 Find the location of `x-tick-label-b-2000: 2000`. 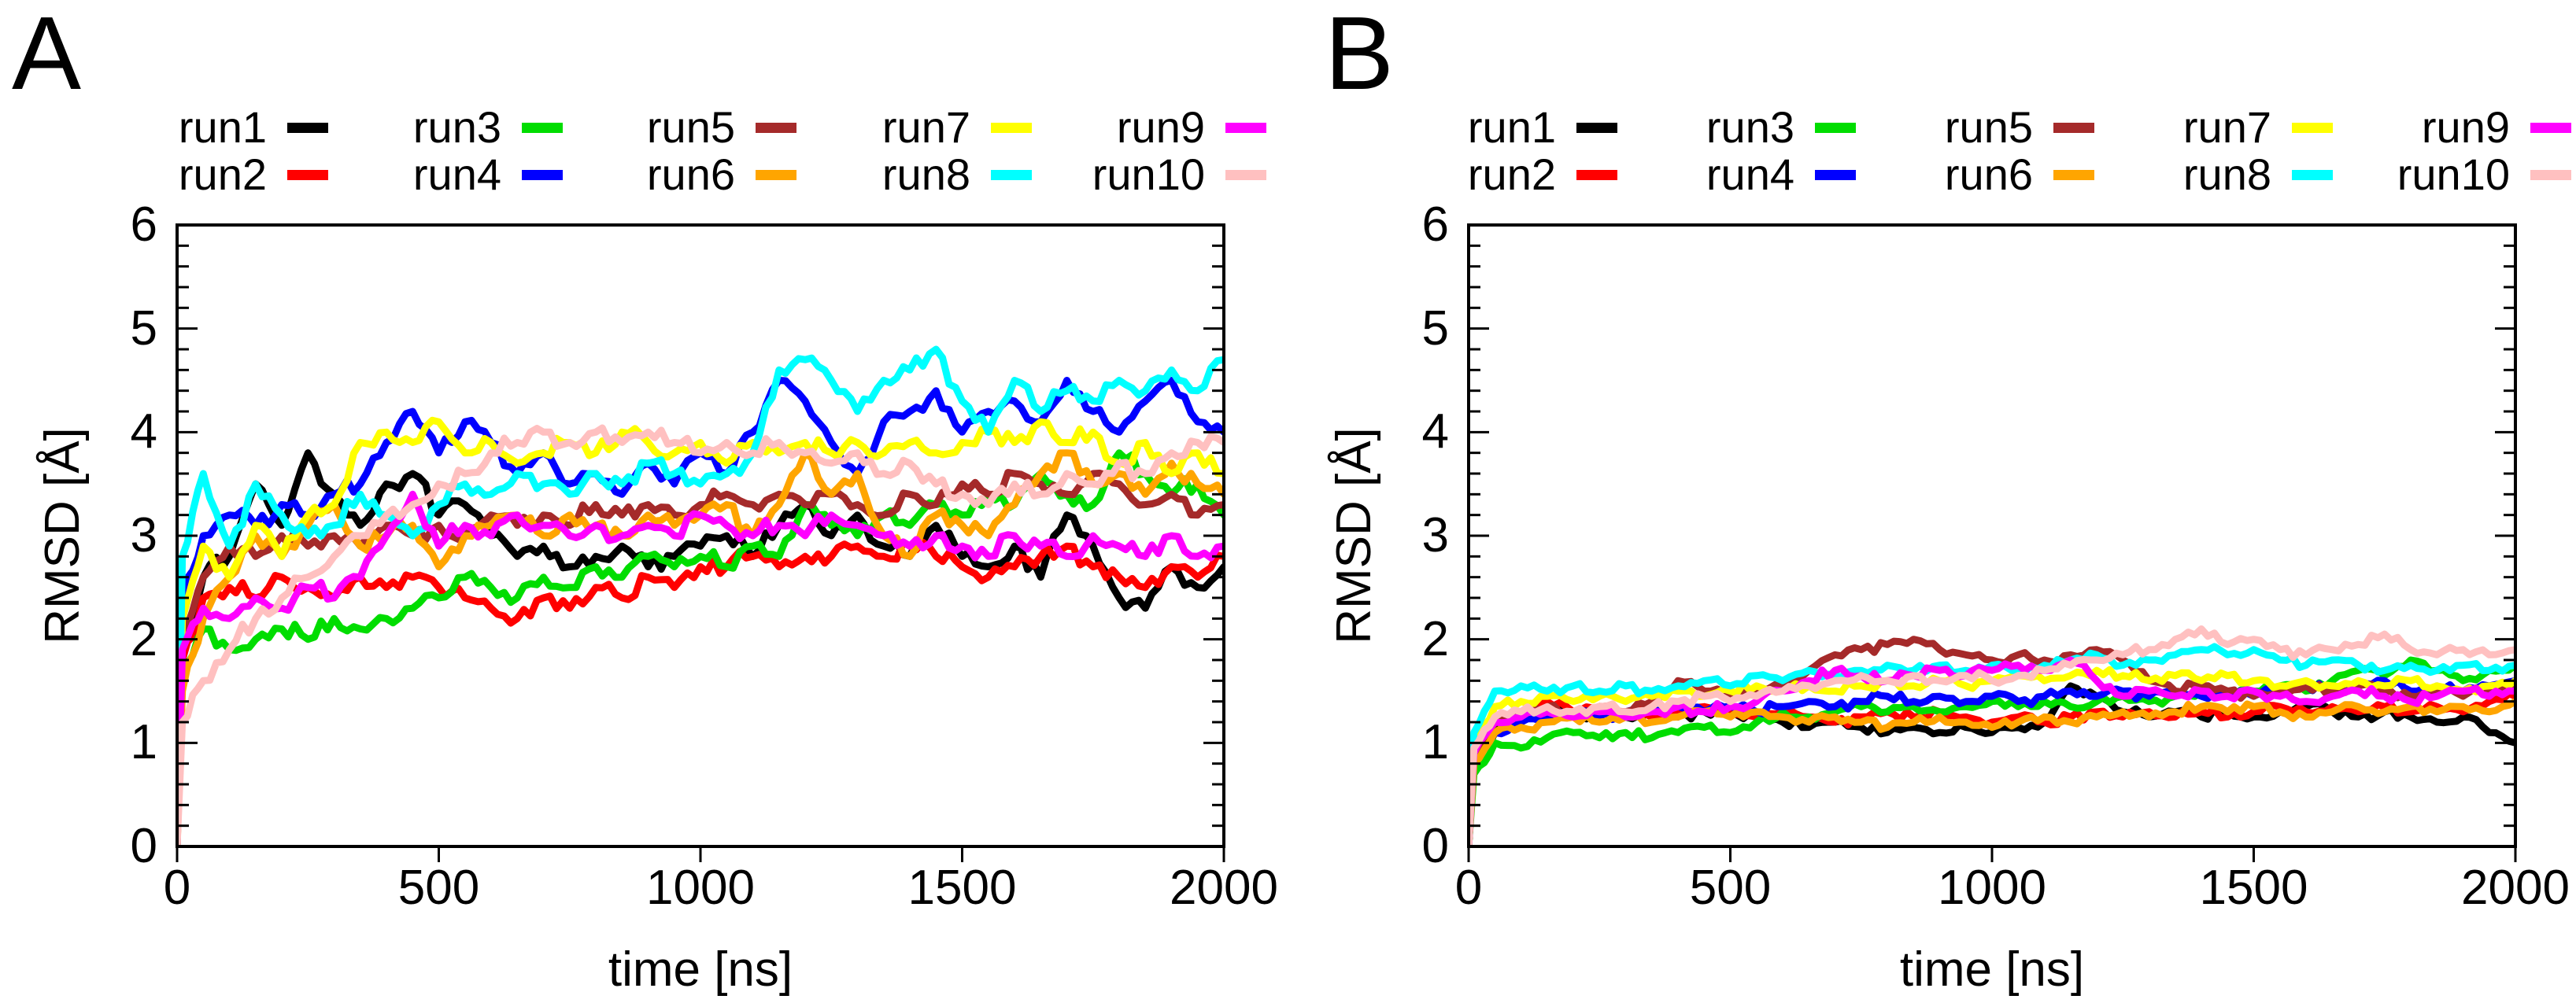

x-tick-label-b-2000: 2000 is located at coordinates (2515, 888).